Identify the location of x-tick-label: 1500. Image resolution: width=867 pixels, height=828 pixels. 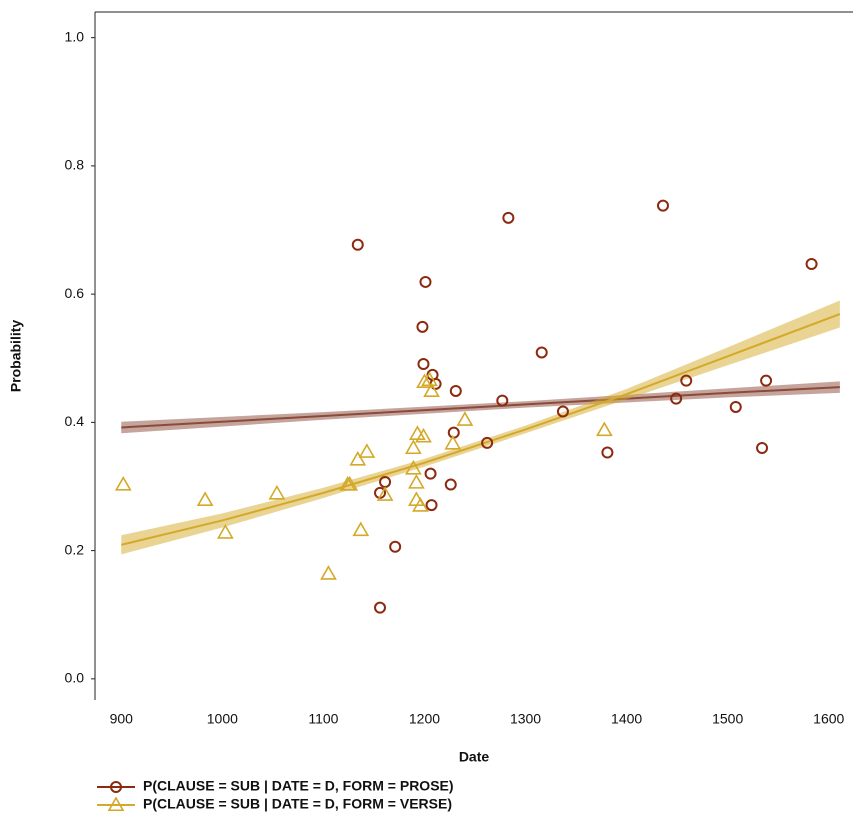
(727, 719).